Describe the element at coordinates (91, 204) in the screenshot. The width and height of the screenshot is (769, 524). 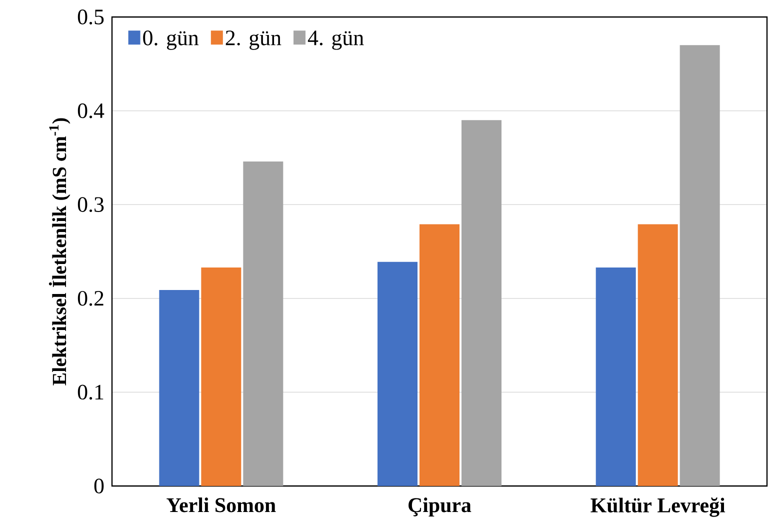
I see `y-tick-label: 0.3` at that location.